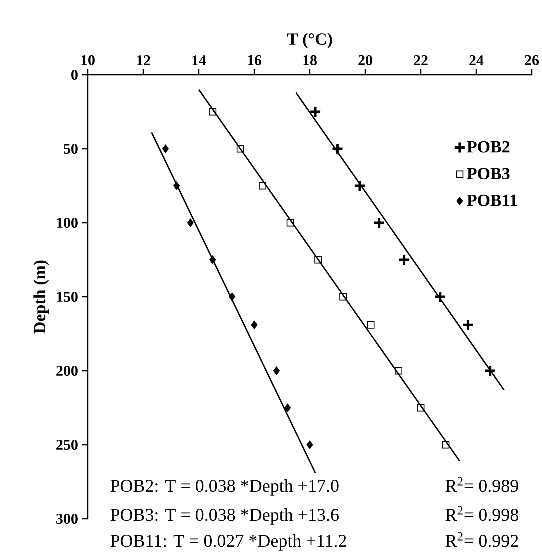 This screenshot has height=557, width=542. I want to click on y-tick-label: 300, so click(67, 519).